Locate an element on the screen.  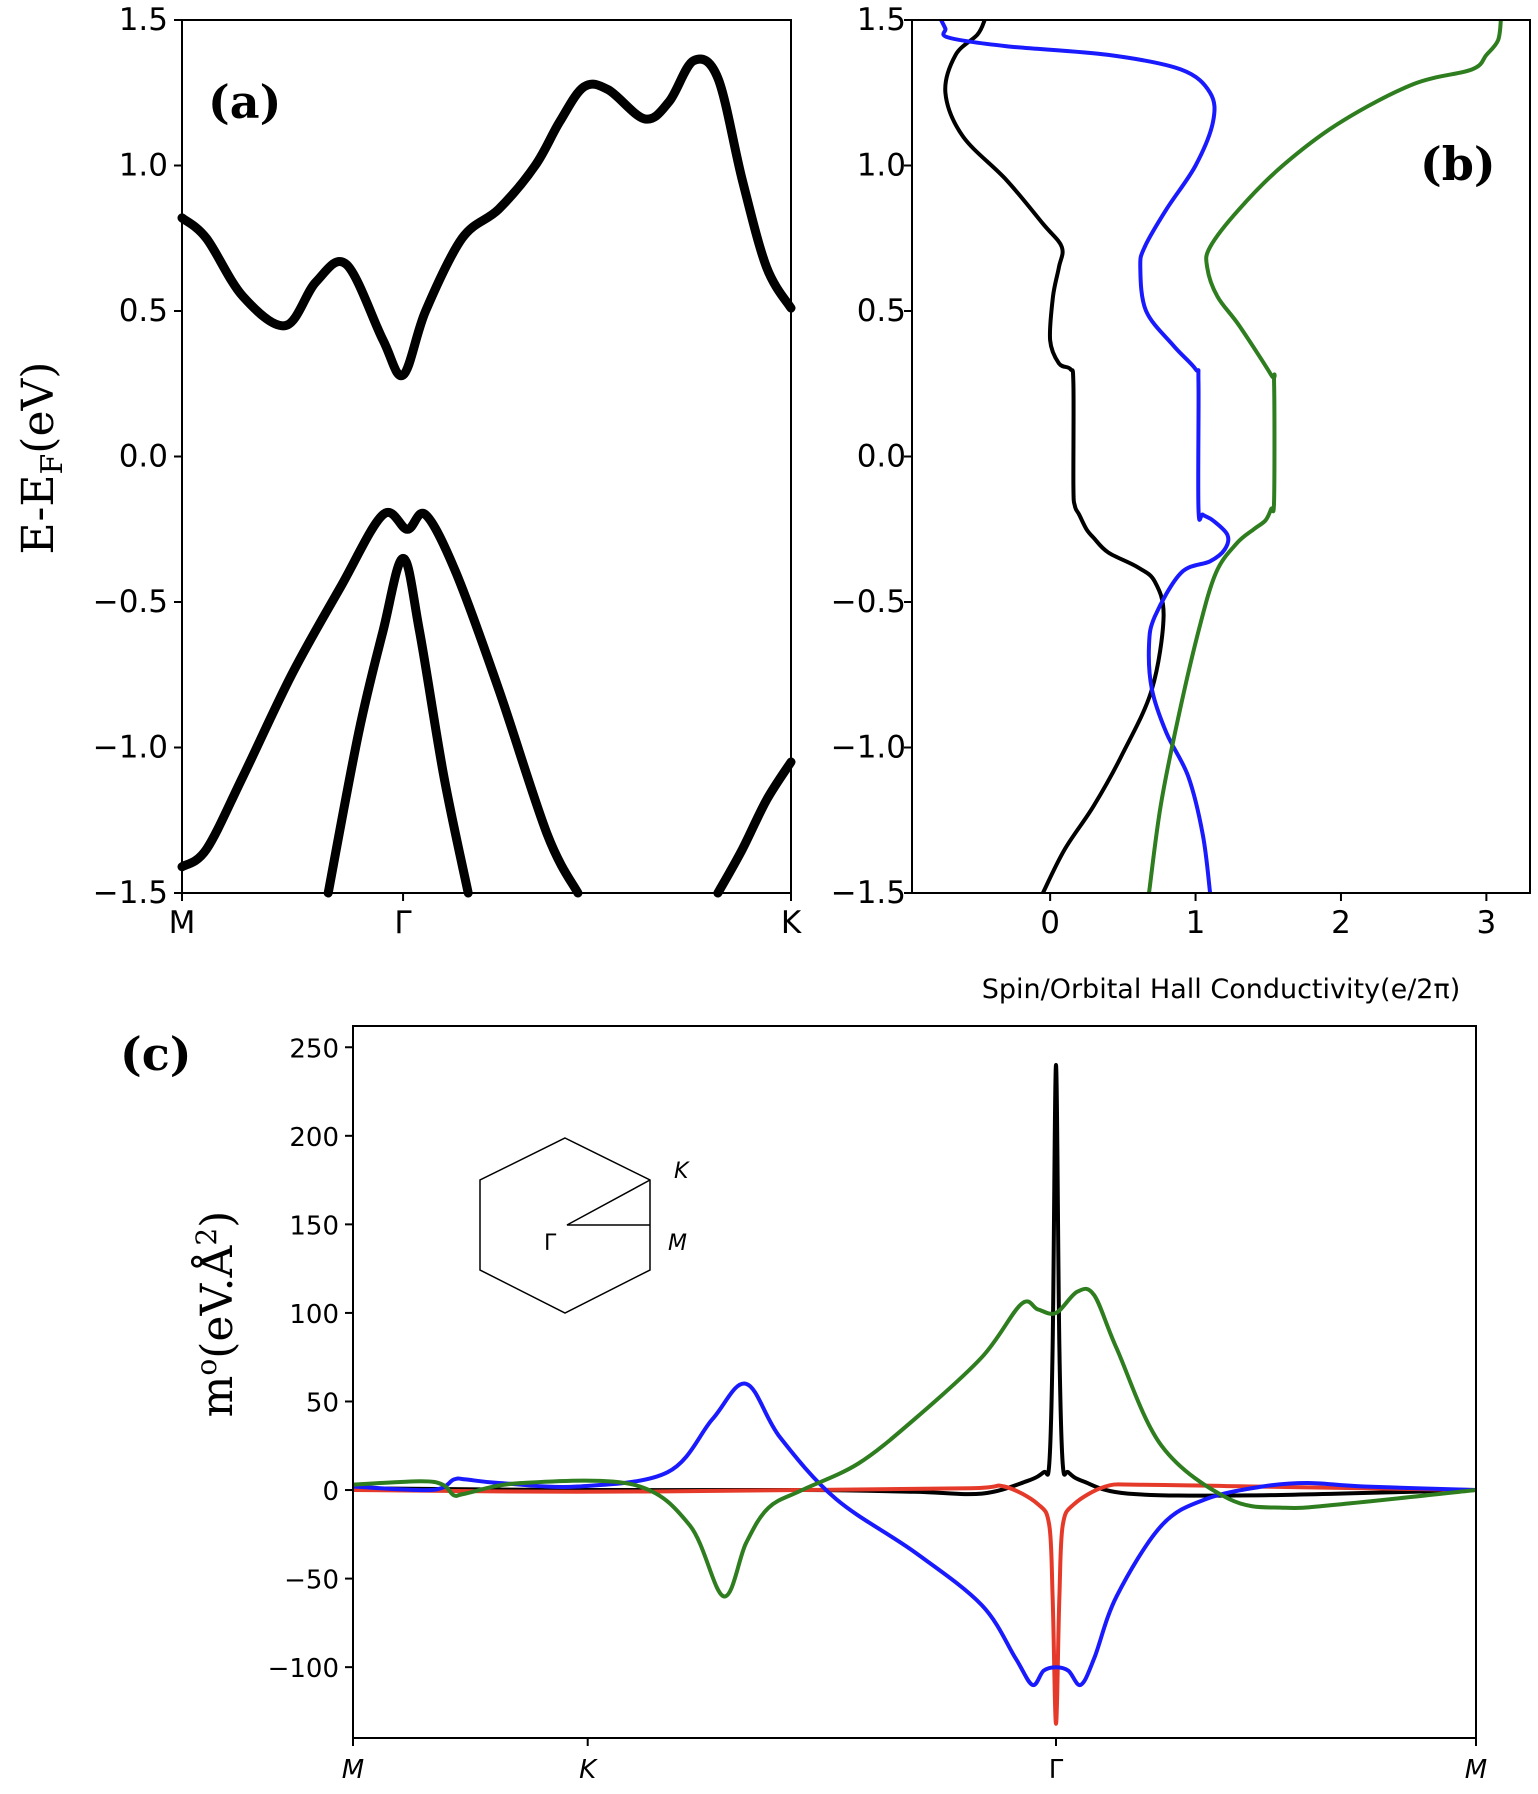
panel-a-y-ticks: 1.5 1.0 0.5 0.0 −0.5 −1.0 −1.5 is located at coordinates (137, 456).